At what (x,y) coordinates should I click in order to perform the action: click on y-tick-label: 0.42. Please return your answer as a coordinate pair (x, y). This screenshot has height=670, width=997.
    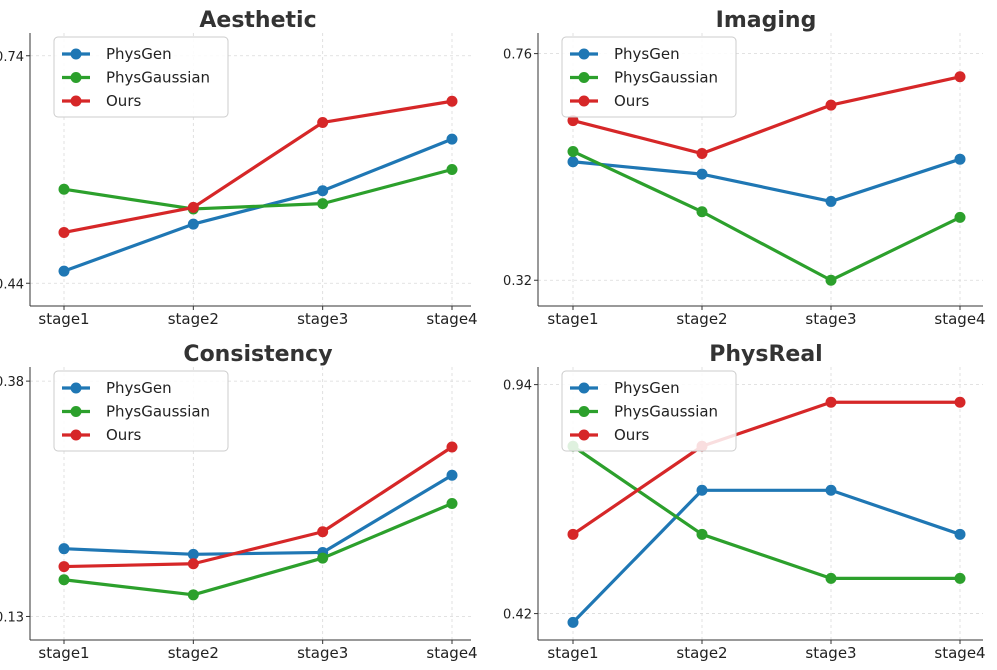
    Looking at the image, I should click on (517, 615).